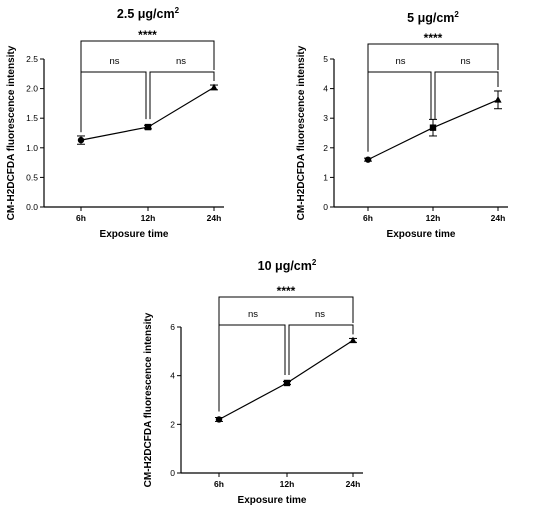  I want to click on y-tick-label: 0.0, so click(32, 207).